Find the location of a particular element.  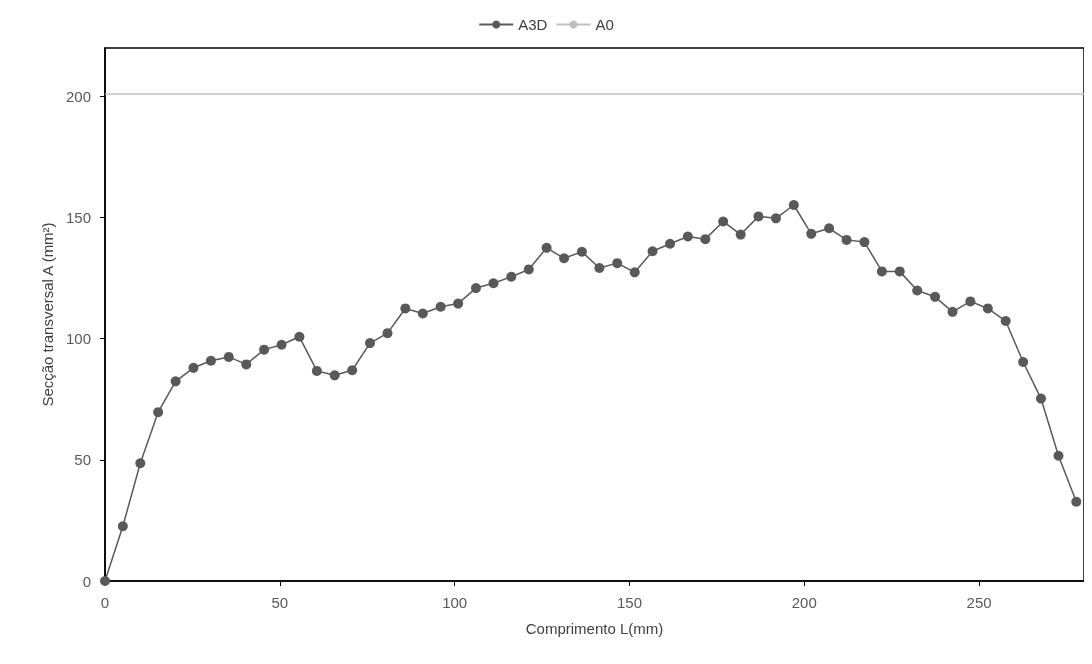

x-tick-label: 150 is located at coordinates (629, 602).